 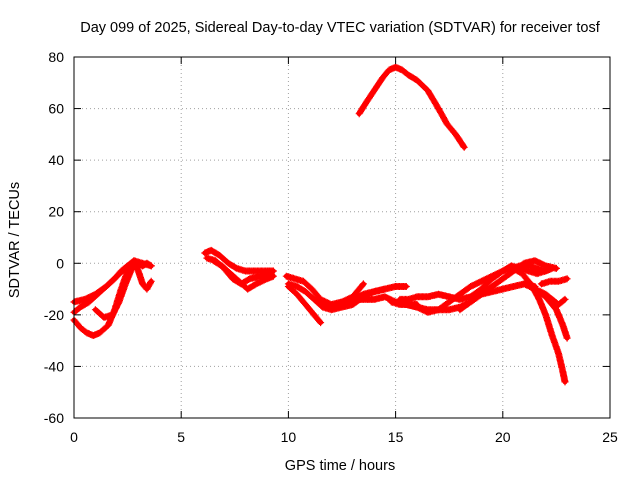 I want to click on y-tick-label: -60, so click(x=54, y=418).